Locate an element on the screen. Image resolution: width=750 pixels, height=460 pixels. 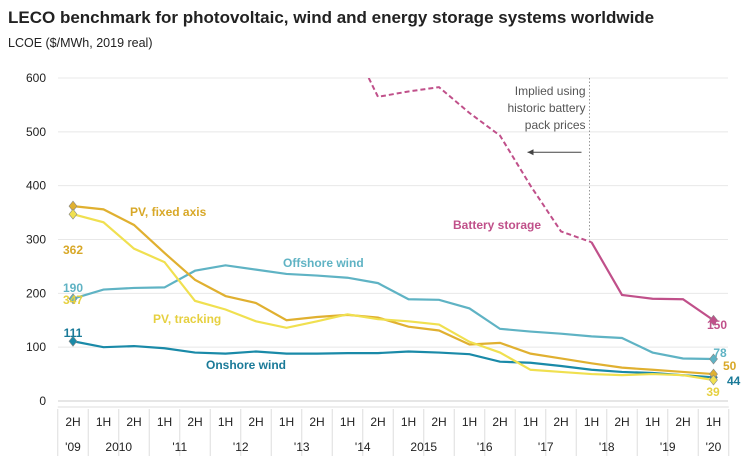
x-year-label: 2015 is located at coordinates (423, 447).